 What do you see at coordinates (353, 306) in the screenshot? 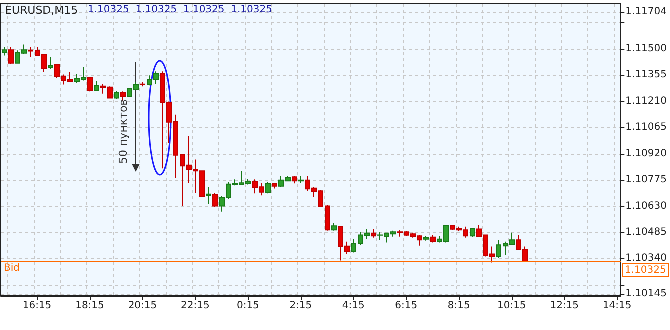
I see `x-tick-label: 4:15` at bounding box center [353, 306].